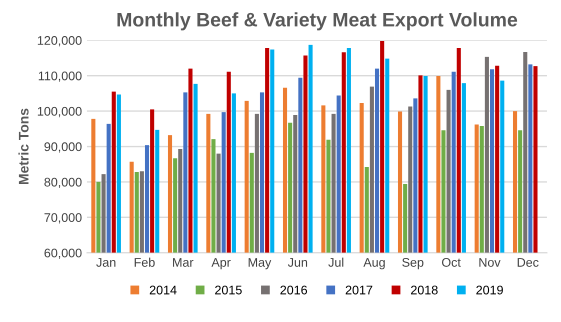 Image resolution: width=561 pixels, height=322 pixels. Describe the element at coordinates (63, 218) in the screenshot. I see `y-tick-label: 70,000` at that location.